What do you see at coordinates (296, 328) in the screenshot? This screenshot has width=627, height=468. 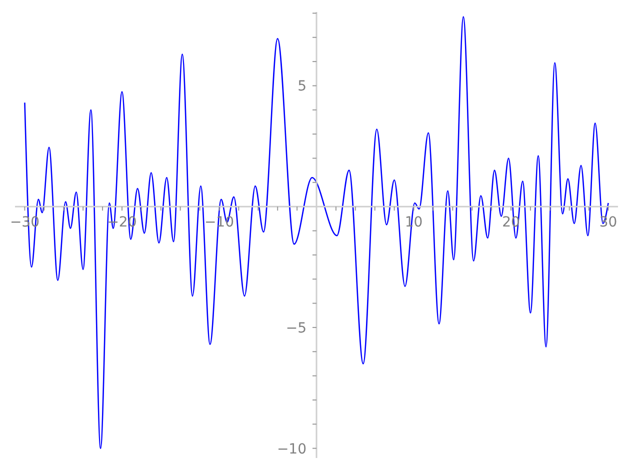 I see `y-tick-label: −5` at bounding box center [296, 328].